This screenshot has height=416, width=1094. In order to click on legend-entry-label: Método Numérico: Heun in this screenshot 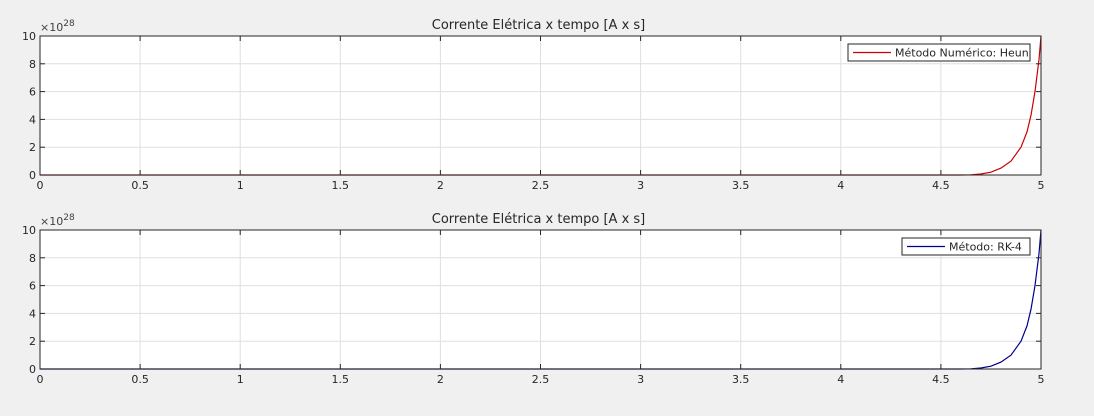, I will do `click(962, 53)`.